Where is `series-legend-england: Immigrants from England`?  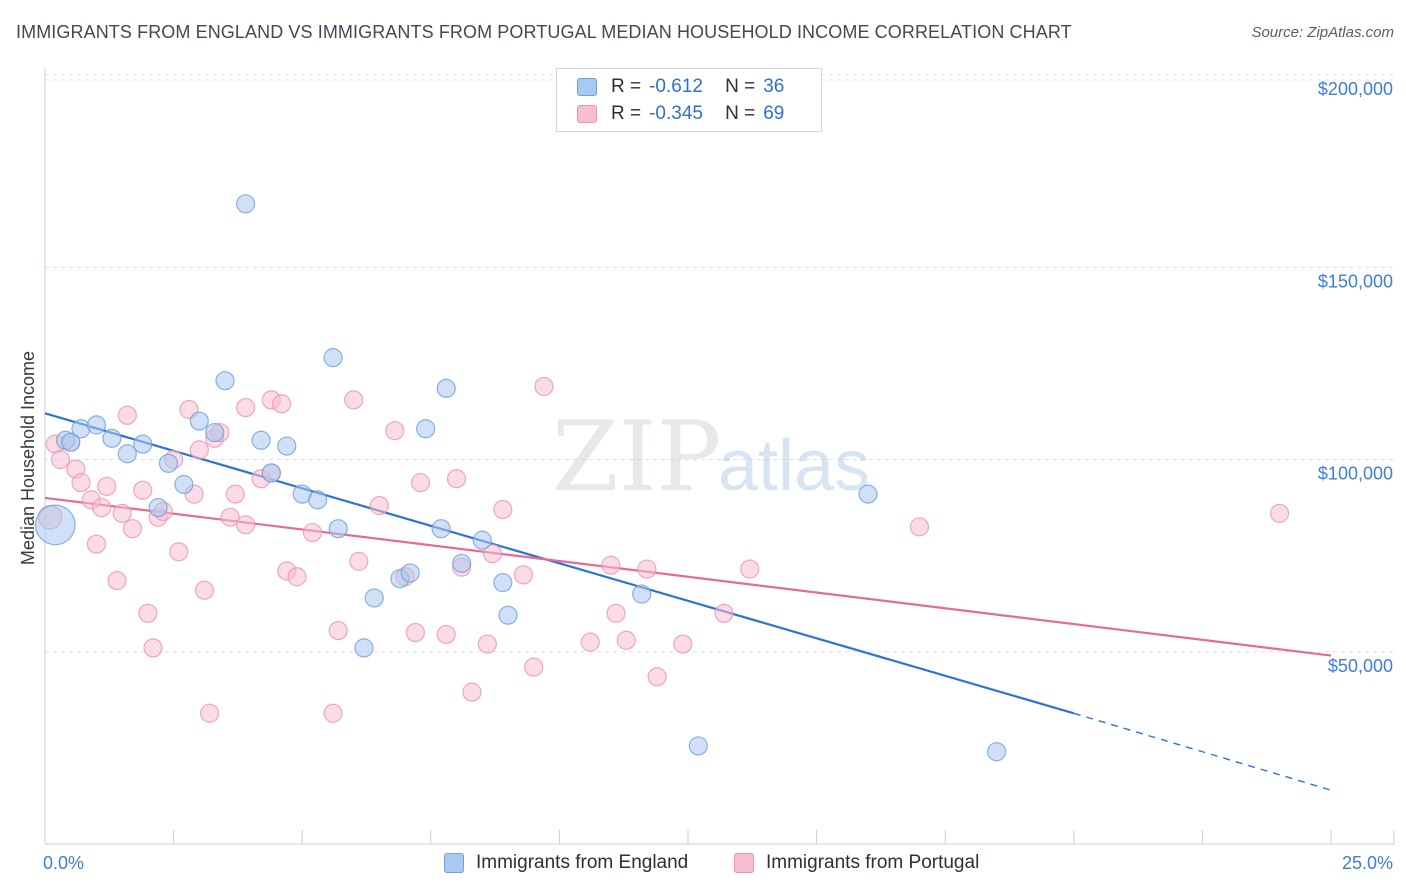 series-legend-england: Immigrants from England is located at coordinates (566, 863).